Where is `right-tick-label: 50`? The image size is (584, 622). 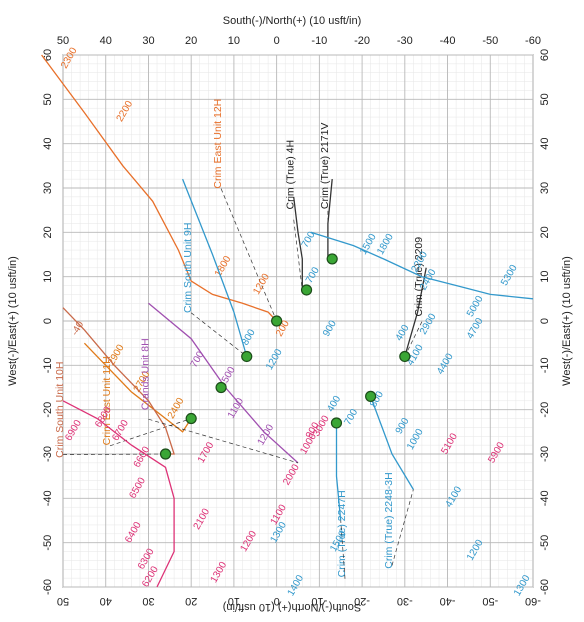
right-tick-label: 50 is located at coordinates (545, 99).